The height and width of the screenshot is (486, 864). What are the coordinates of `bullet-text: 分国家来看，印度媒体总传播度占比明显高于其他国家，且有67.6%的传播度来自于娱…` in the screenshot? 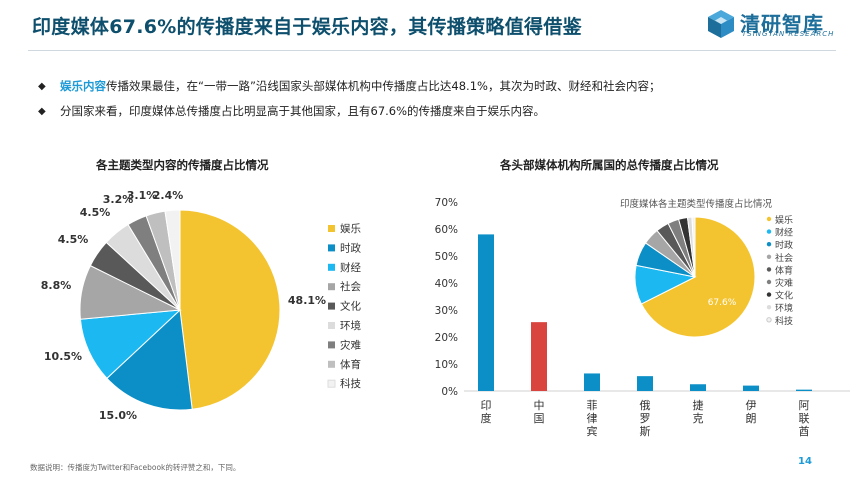 It's located at (303, 111).